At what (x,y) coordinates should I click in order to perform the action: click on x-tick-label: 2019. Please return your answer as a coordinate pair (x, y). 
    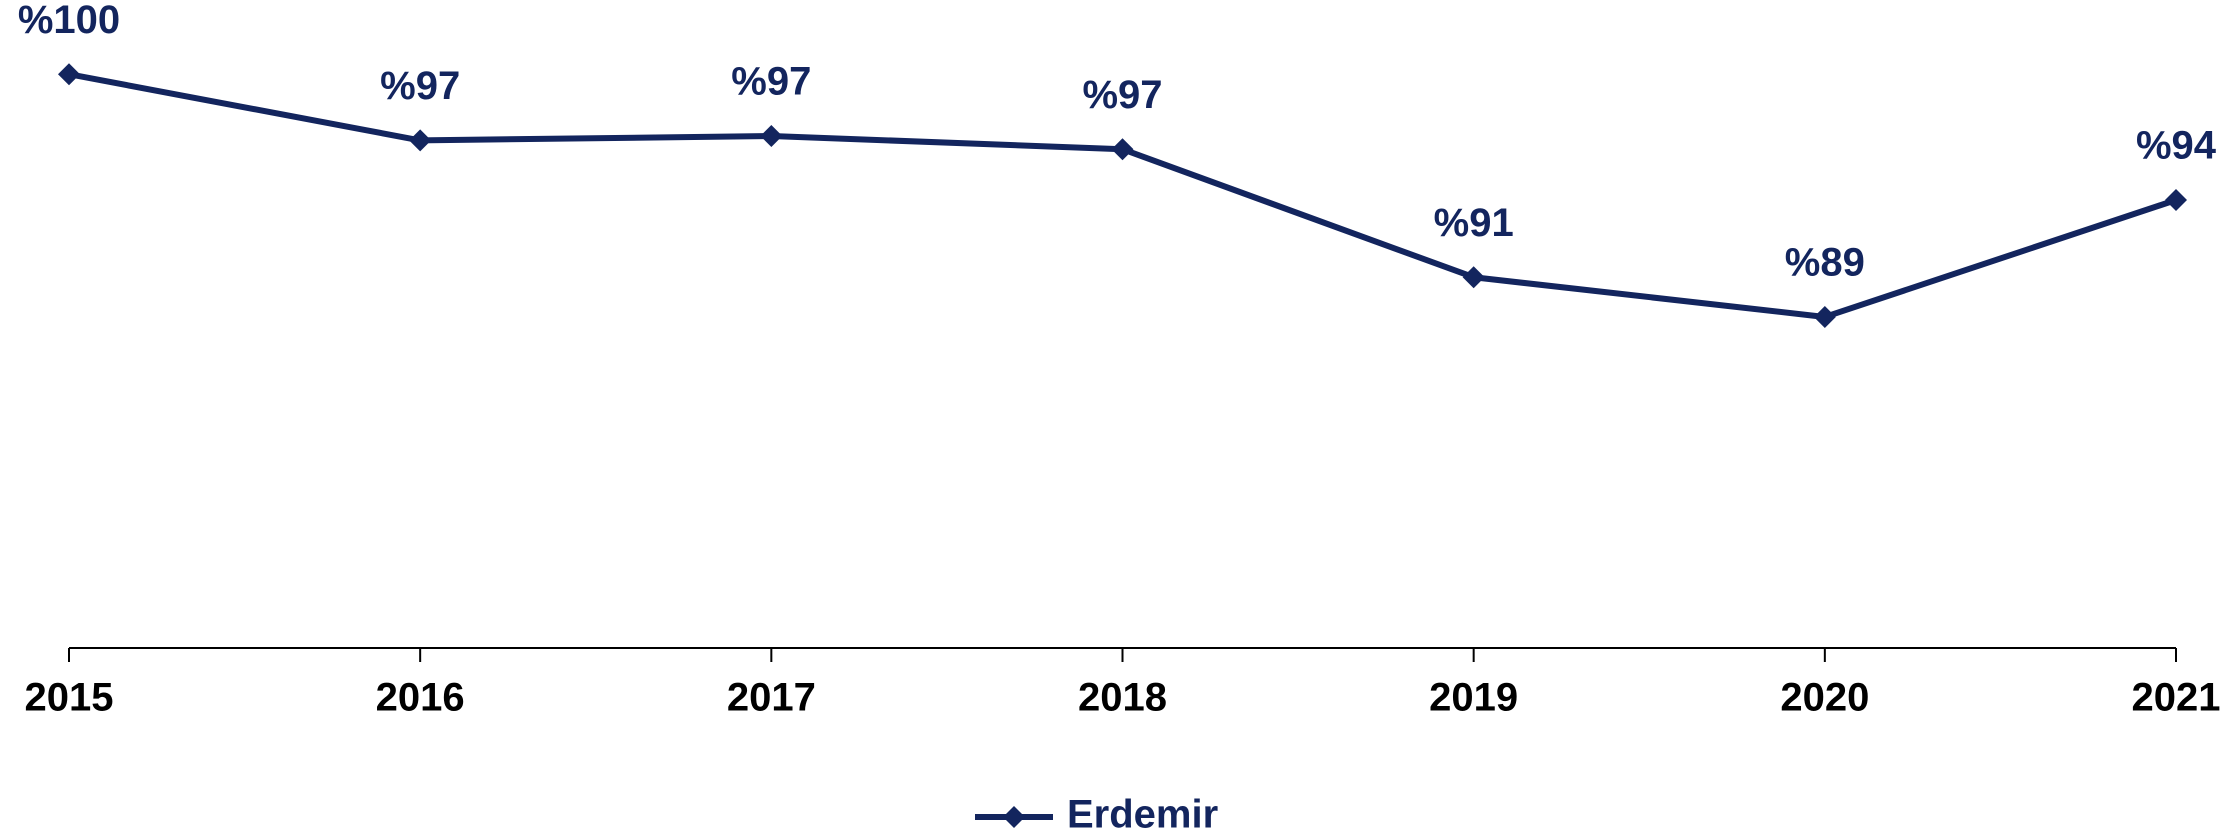
    Looking at the image, I should click on (1473, 698).